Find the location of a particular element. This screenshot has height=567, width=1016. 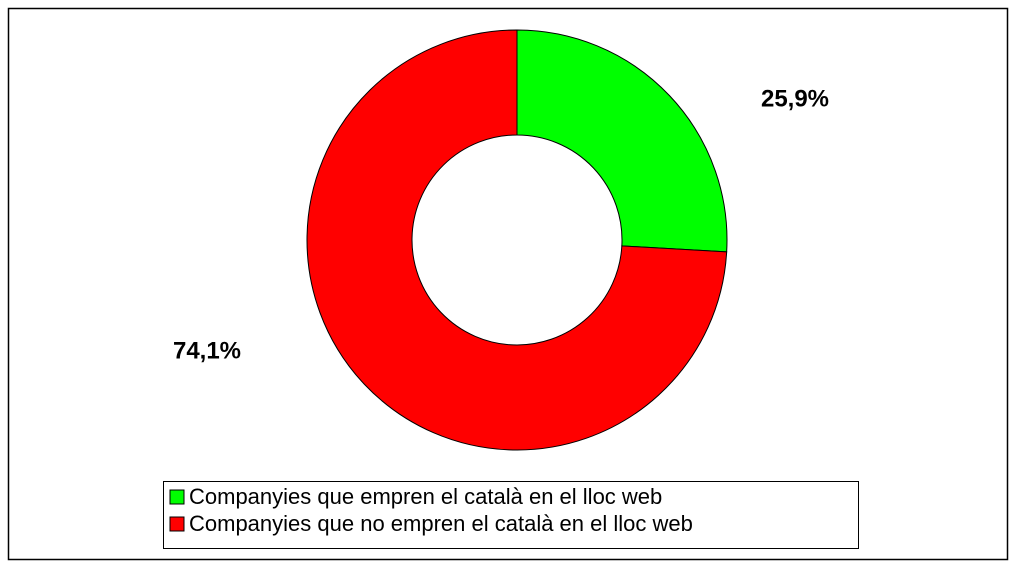

legend-box is located at coordinates (511, 515).